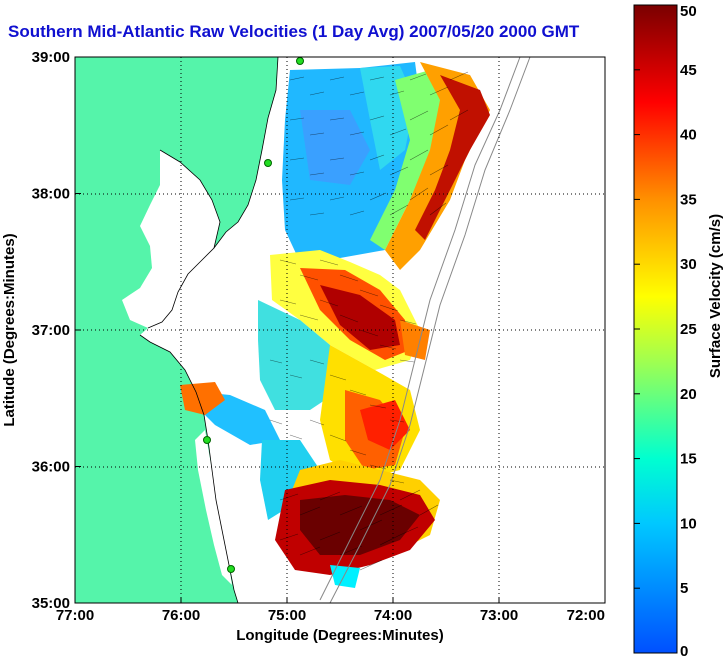 This screenshot has width=724, height=659. What do you see at coordinates (688, 135) in the screenshot?
I see `colorbar-tick-label: 40` at bounding box center [688, 135].